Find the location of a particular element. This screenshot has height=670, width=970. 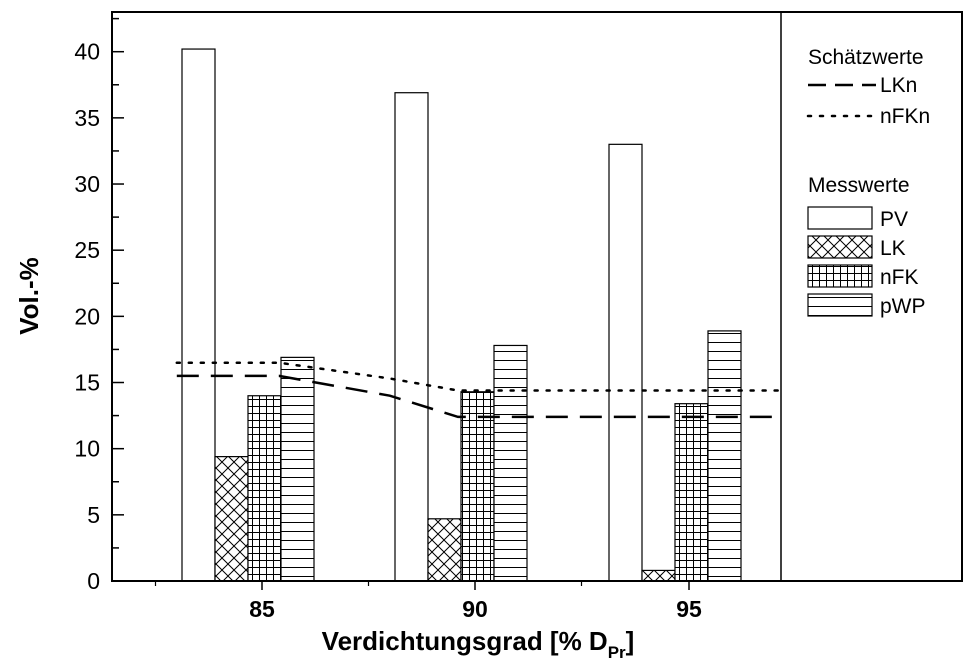

y-tick-label-15: 15 is located at coordinates (87, 383).